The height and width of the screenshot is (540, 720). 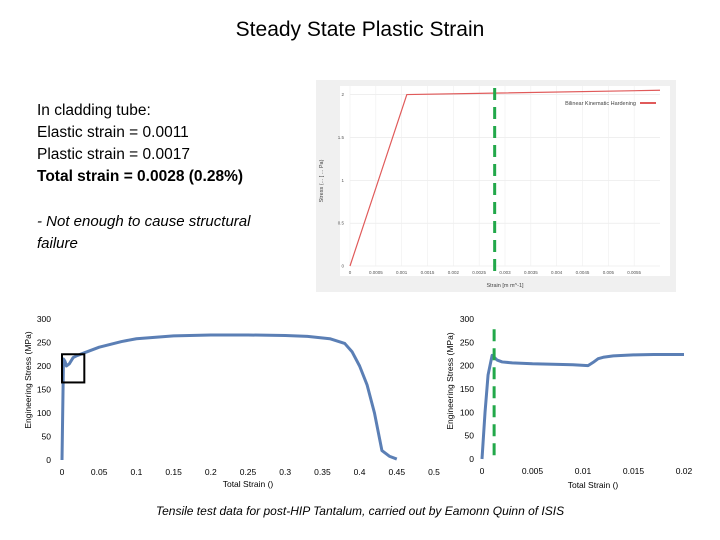 What do you see at coordinates (113, 132) in the screenshot?
I see `summary-line-elastic: Elastic strain = 0.0011` at bounding box center [113, 132].